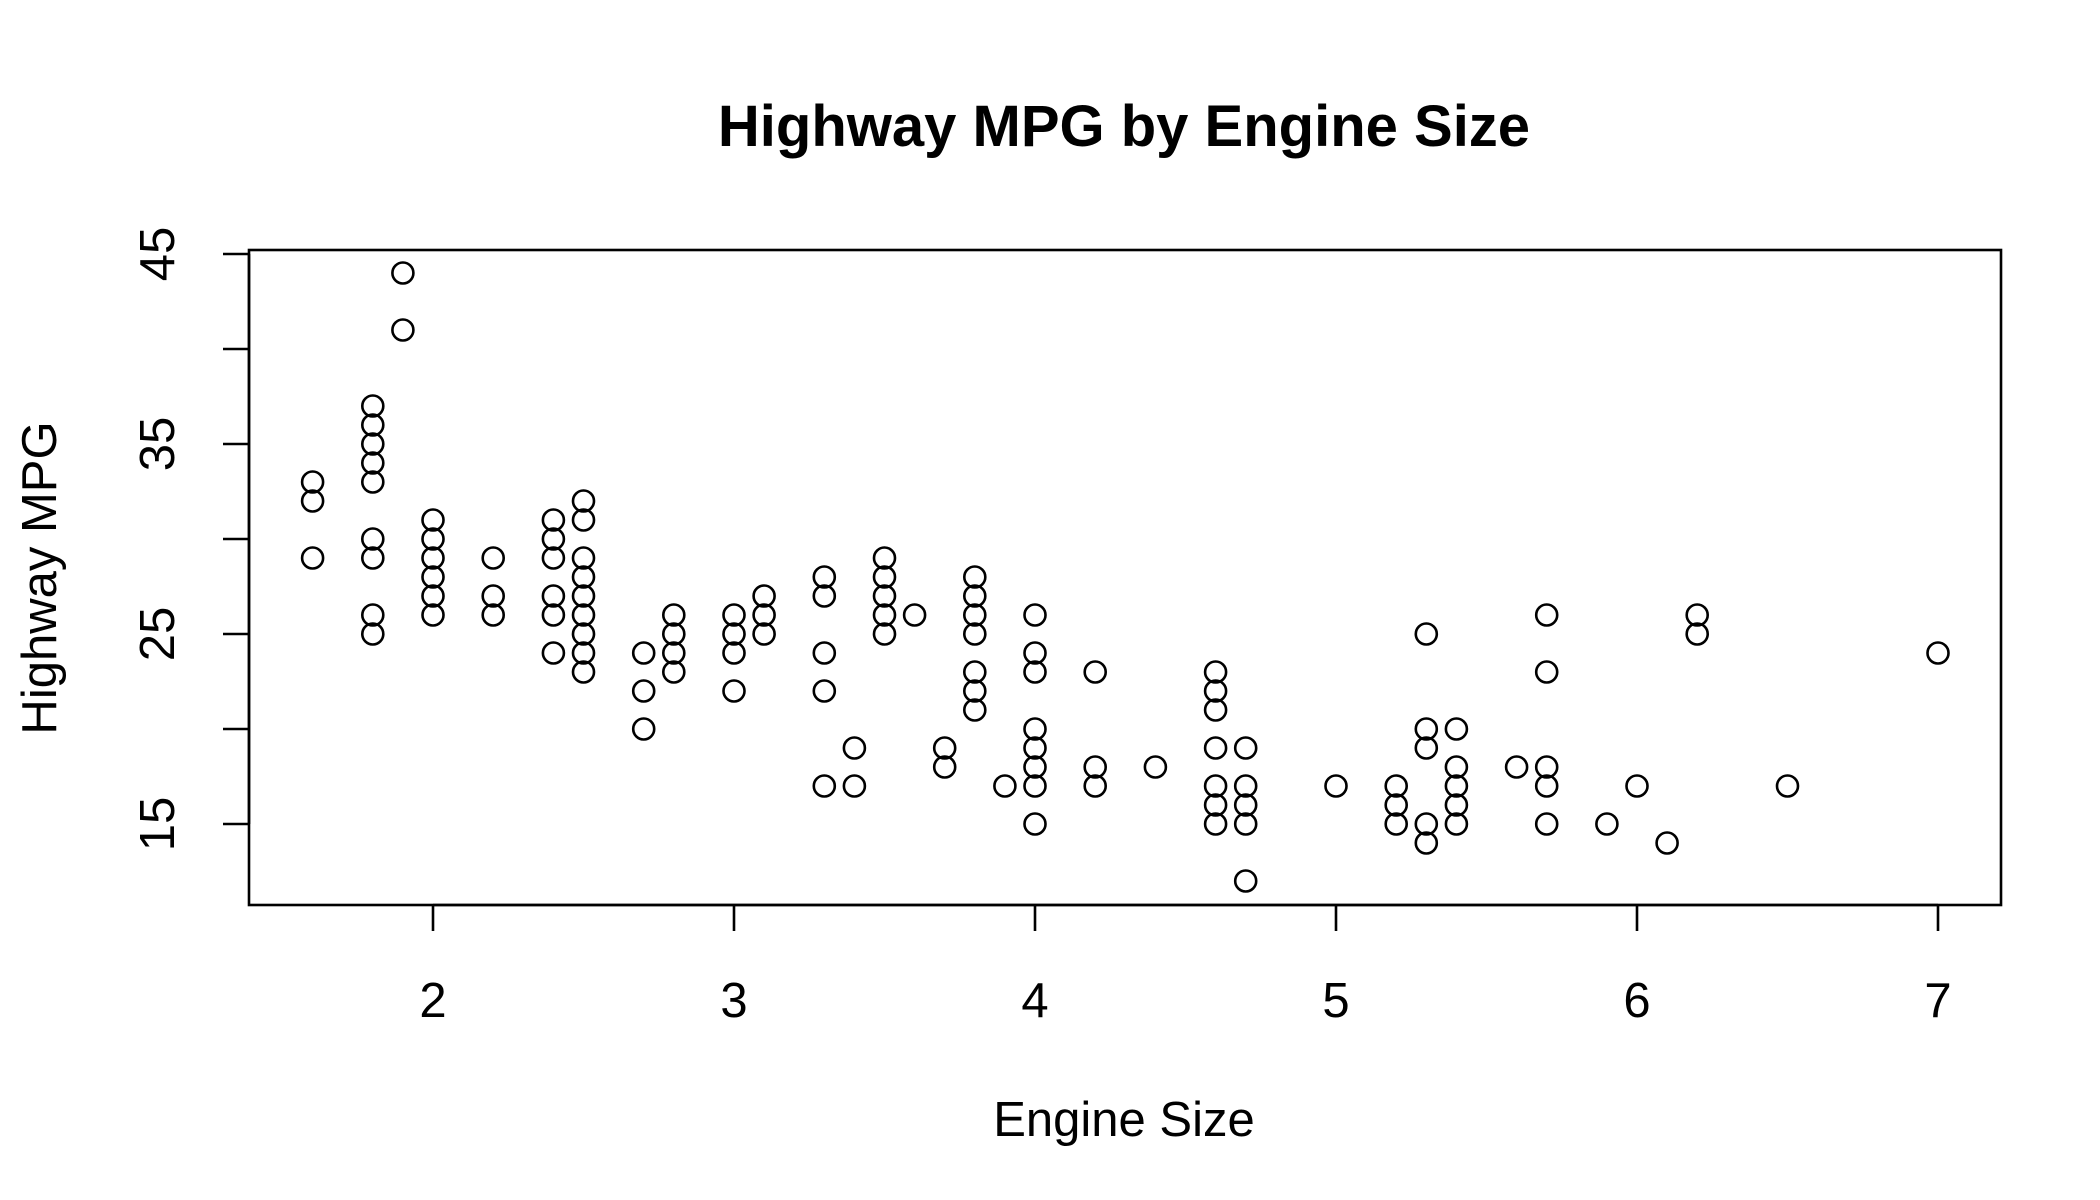 Image resolution: width=2100 pixels, height=1200 pixels. Describe the element at coordinates (1185, 965) in the screenshot. I see `x-axis: 2 3 4 5 6 7` at that location.